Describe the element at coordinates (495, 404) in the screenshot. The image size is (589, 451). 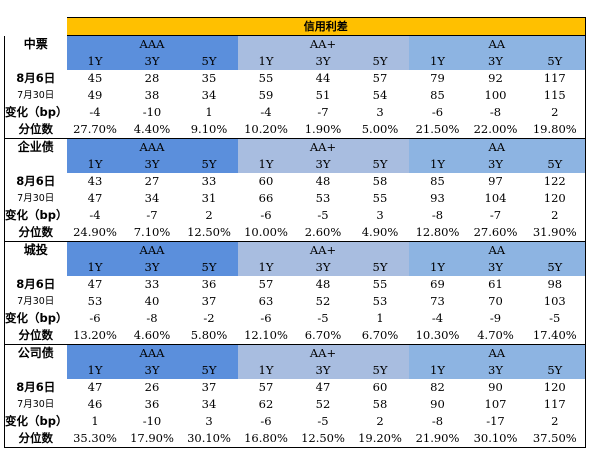
I see `value-cell: 107` at that location.